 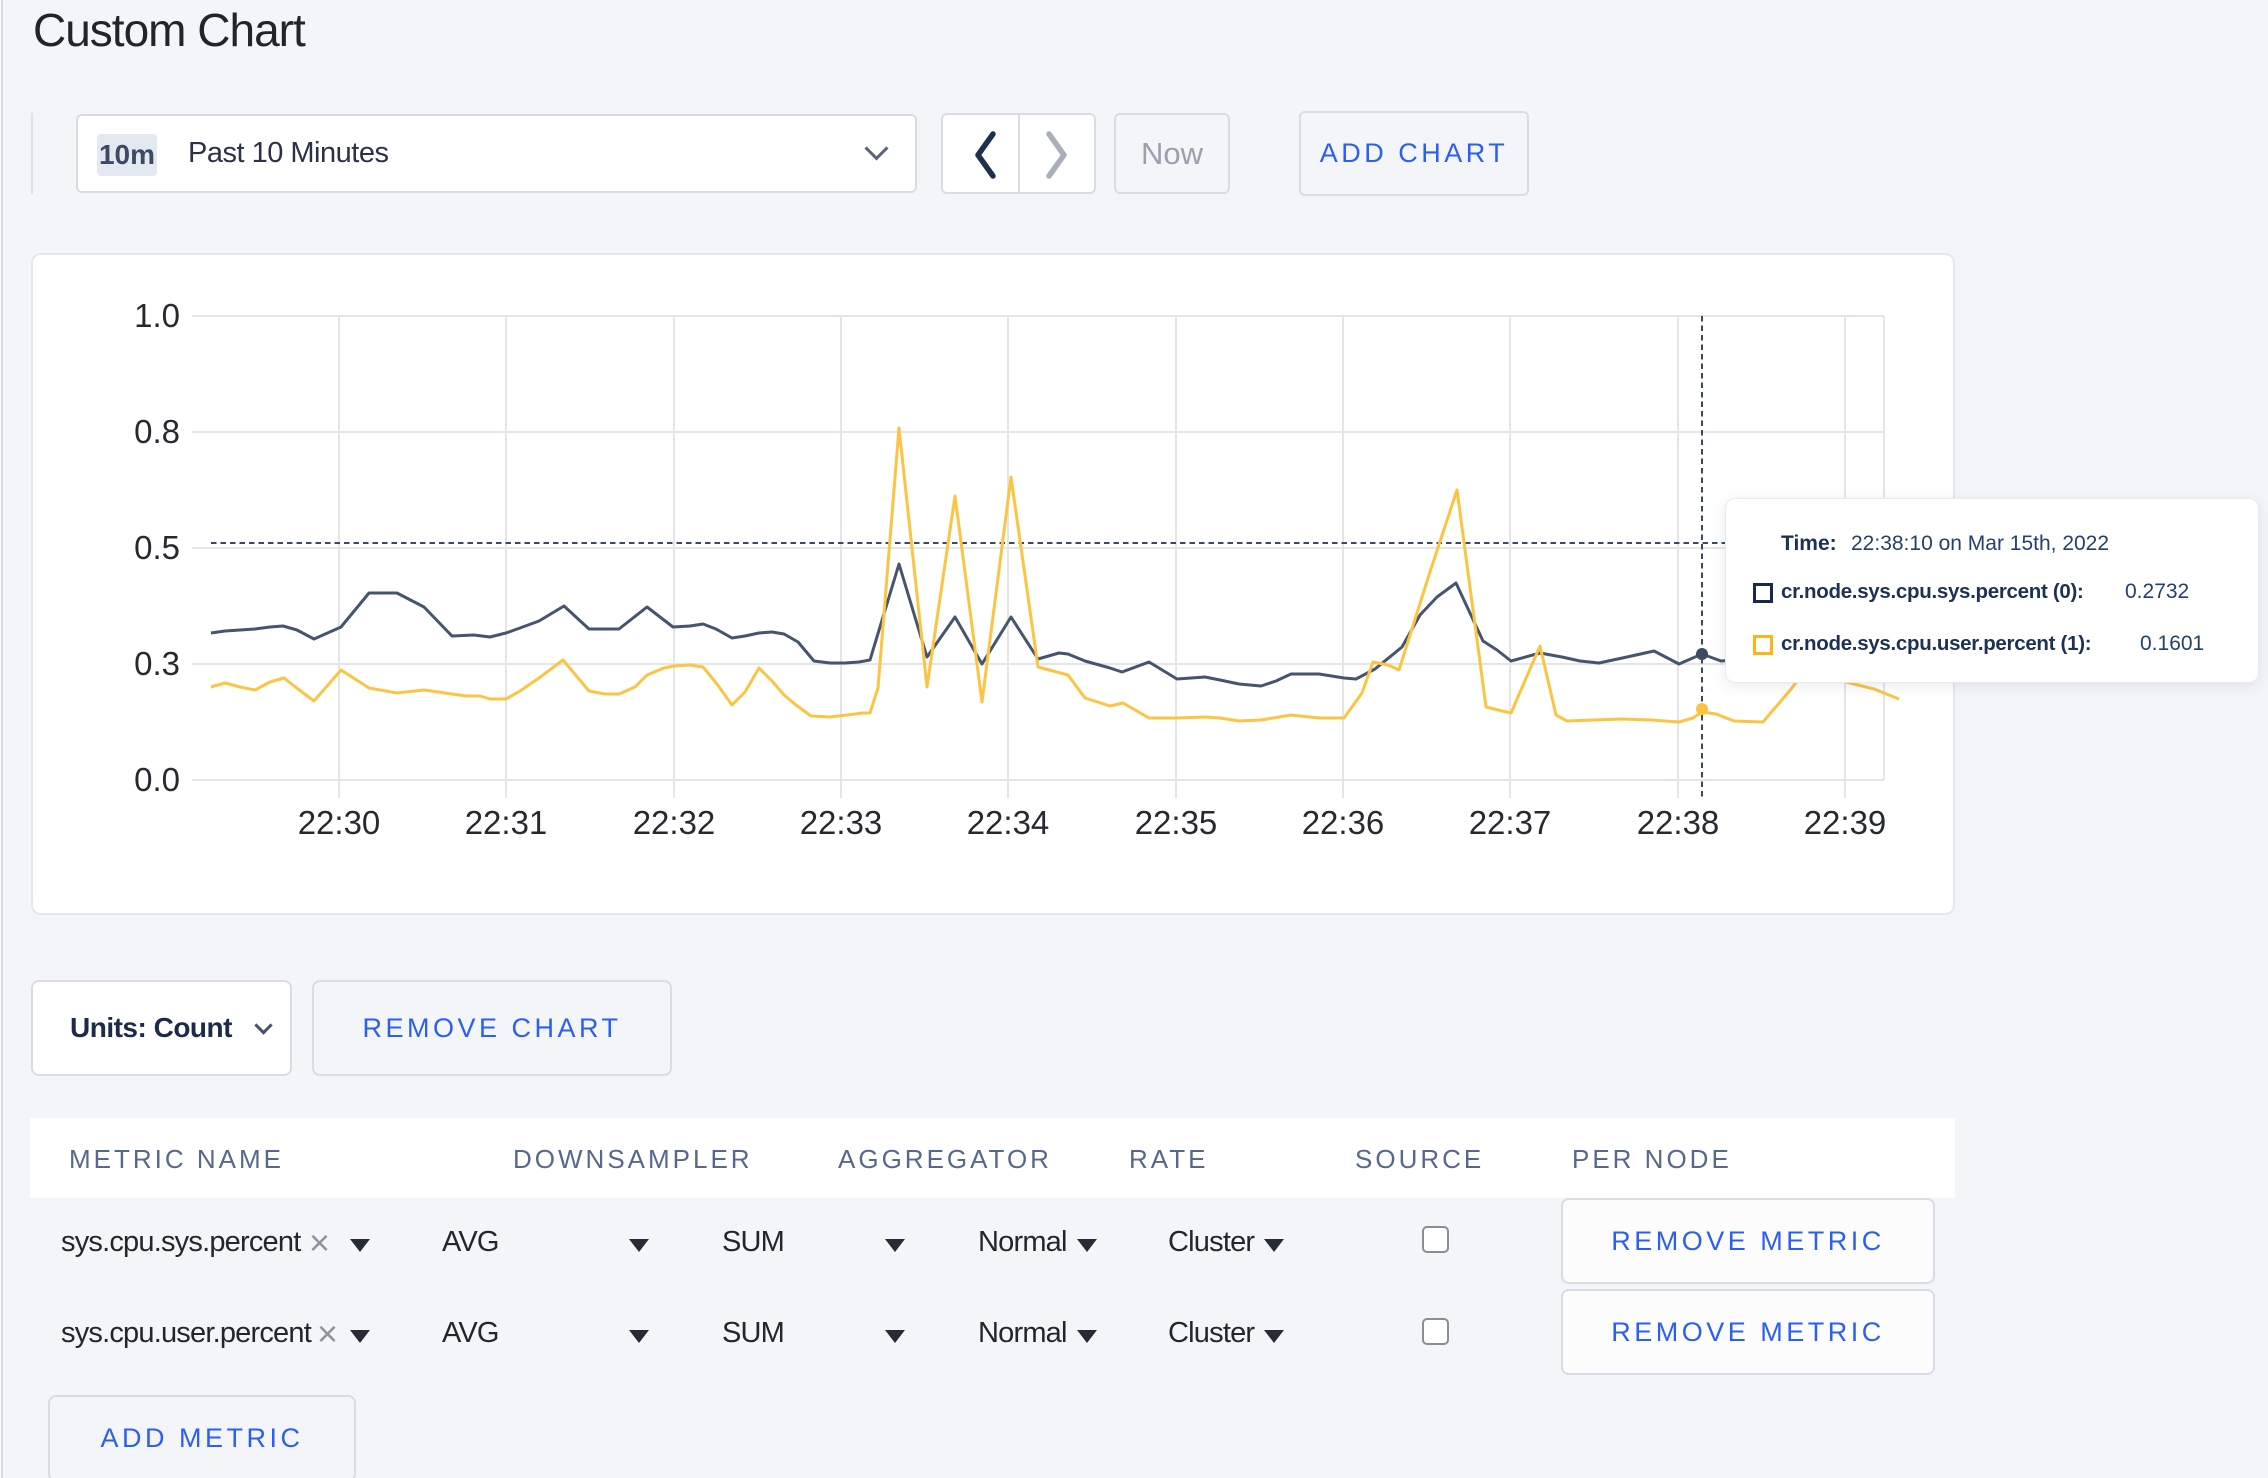 What do you see at coordinates (157, 663) in the screenshot?
I see `svg-text: 0.3` at bounding box center [157, 663].